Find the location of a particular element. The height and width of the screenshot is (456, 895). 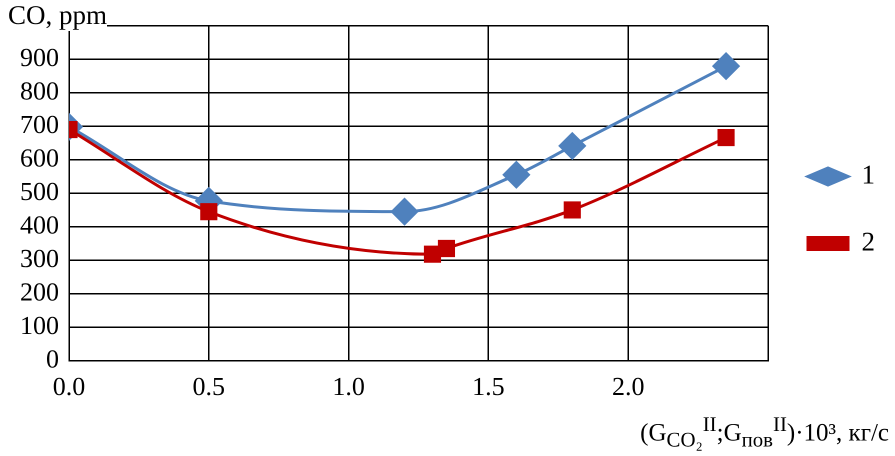

x-tick-label: 0.0 is located at coordinates (69, 387).